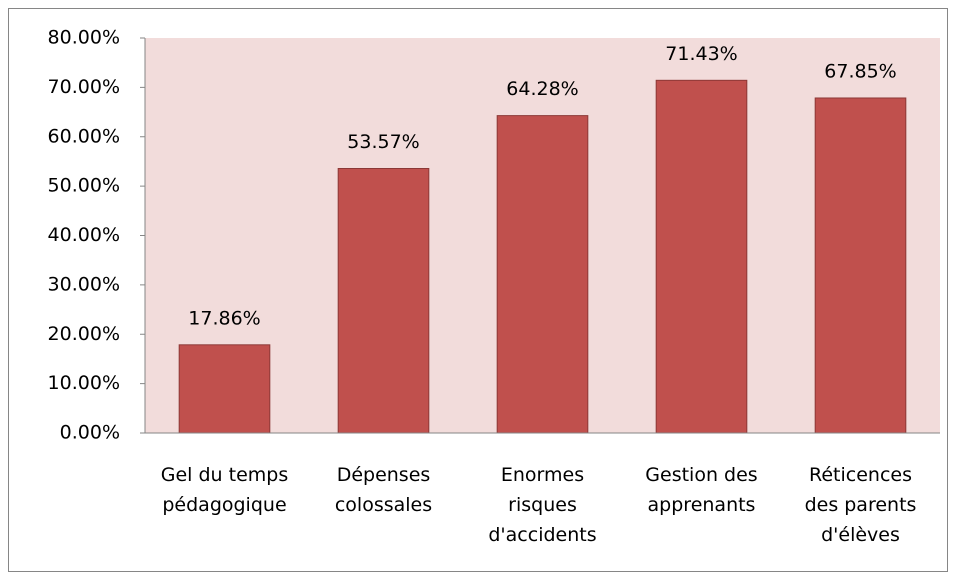  I want to click on x-tick-label: Dépenses colossales, so click(383, 490).